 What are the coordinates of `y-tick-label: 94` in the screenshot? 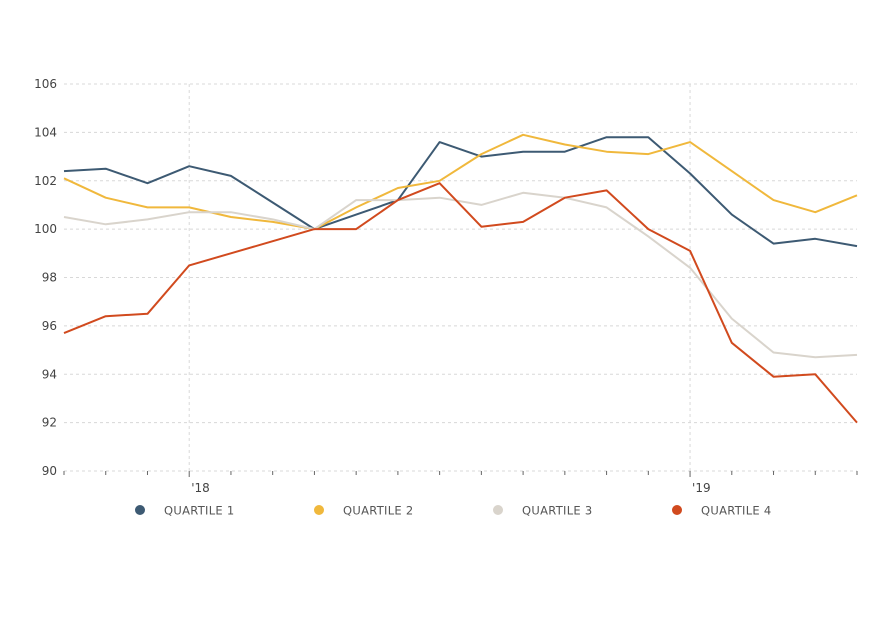 It's located at (49, 374).